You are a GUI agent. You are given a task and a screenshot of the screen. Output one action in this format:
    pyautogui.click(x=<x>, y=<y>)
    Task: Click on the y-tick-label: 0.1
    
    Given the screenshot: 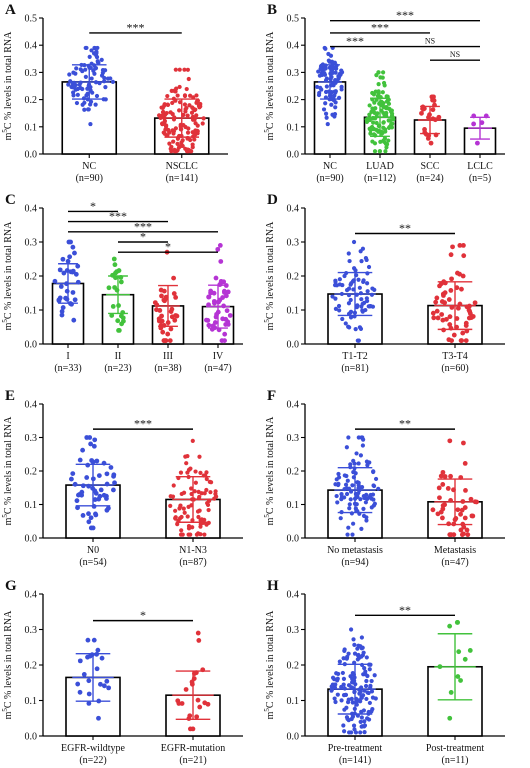 What is the action you would take?
    pyautogui.click(x=31, y=127)
    